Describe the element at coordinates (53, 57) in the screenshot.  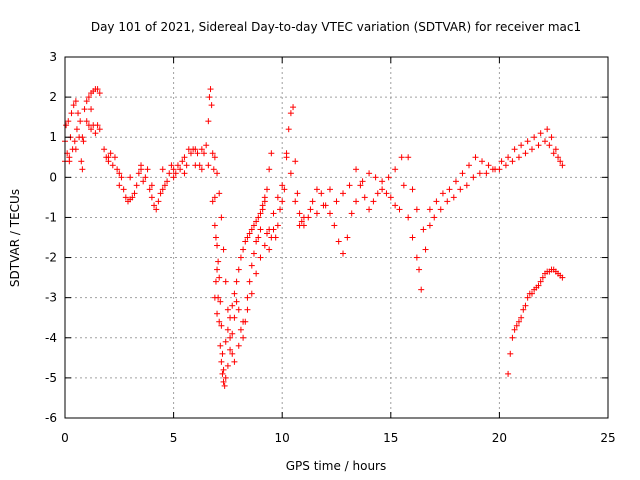
I see `y-tick-label: 3` at that location.